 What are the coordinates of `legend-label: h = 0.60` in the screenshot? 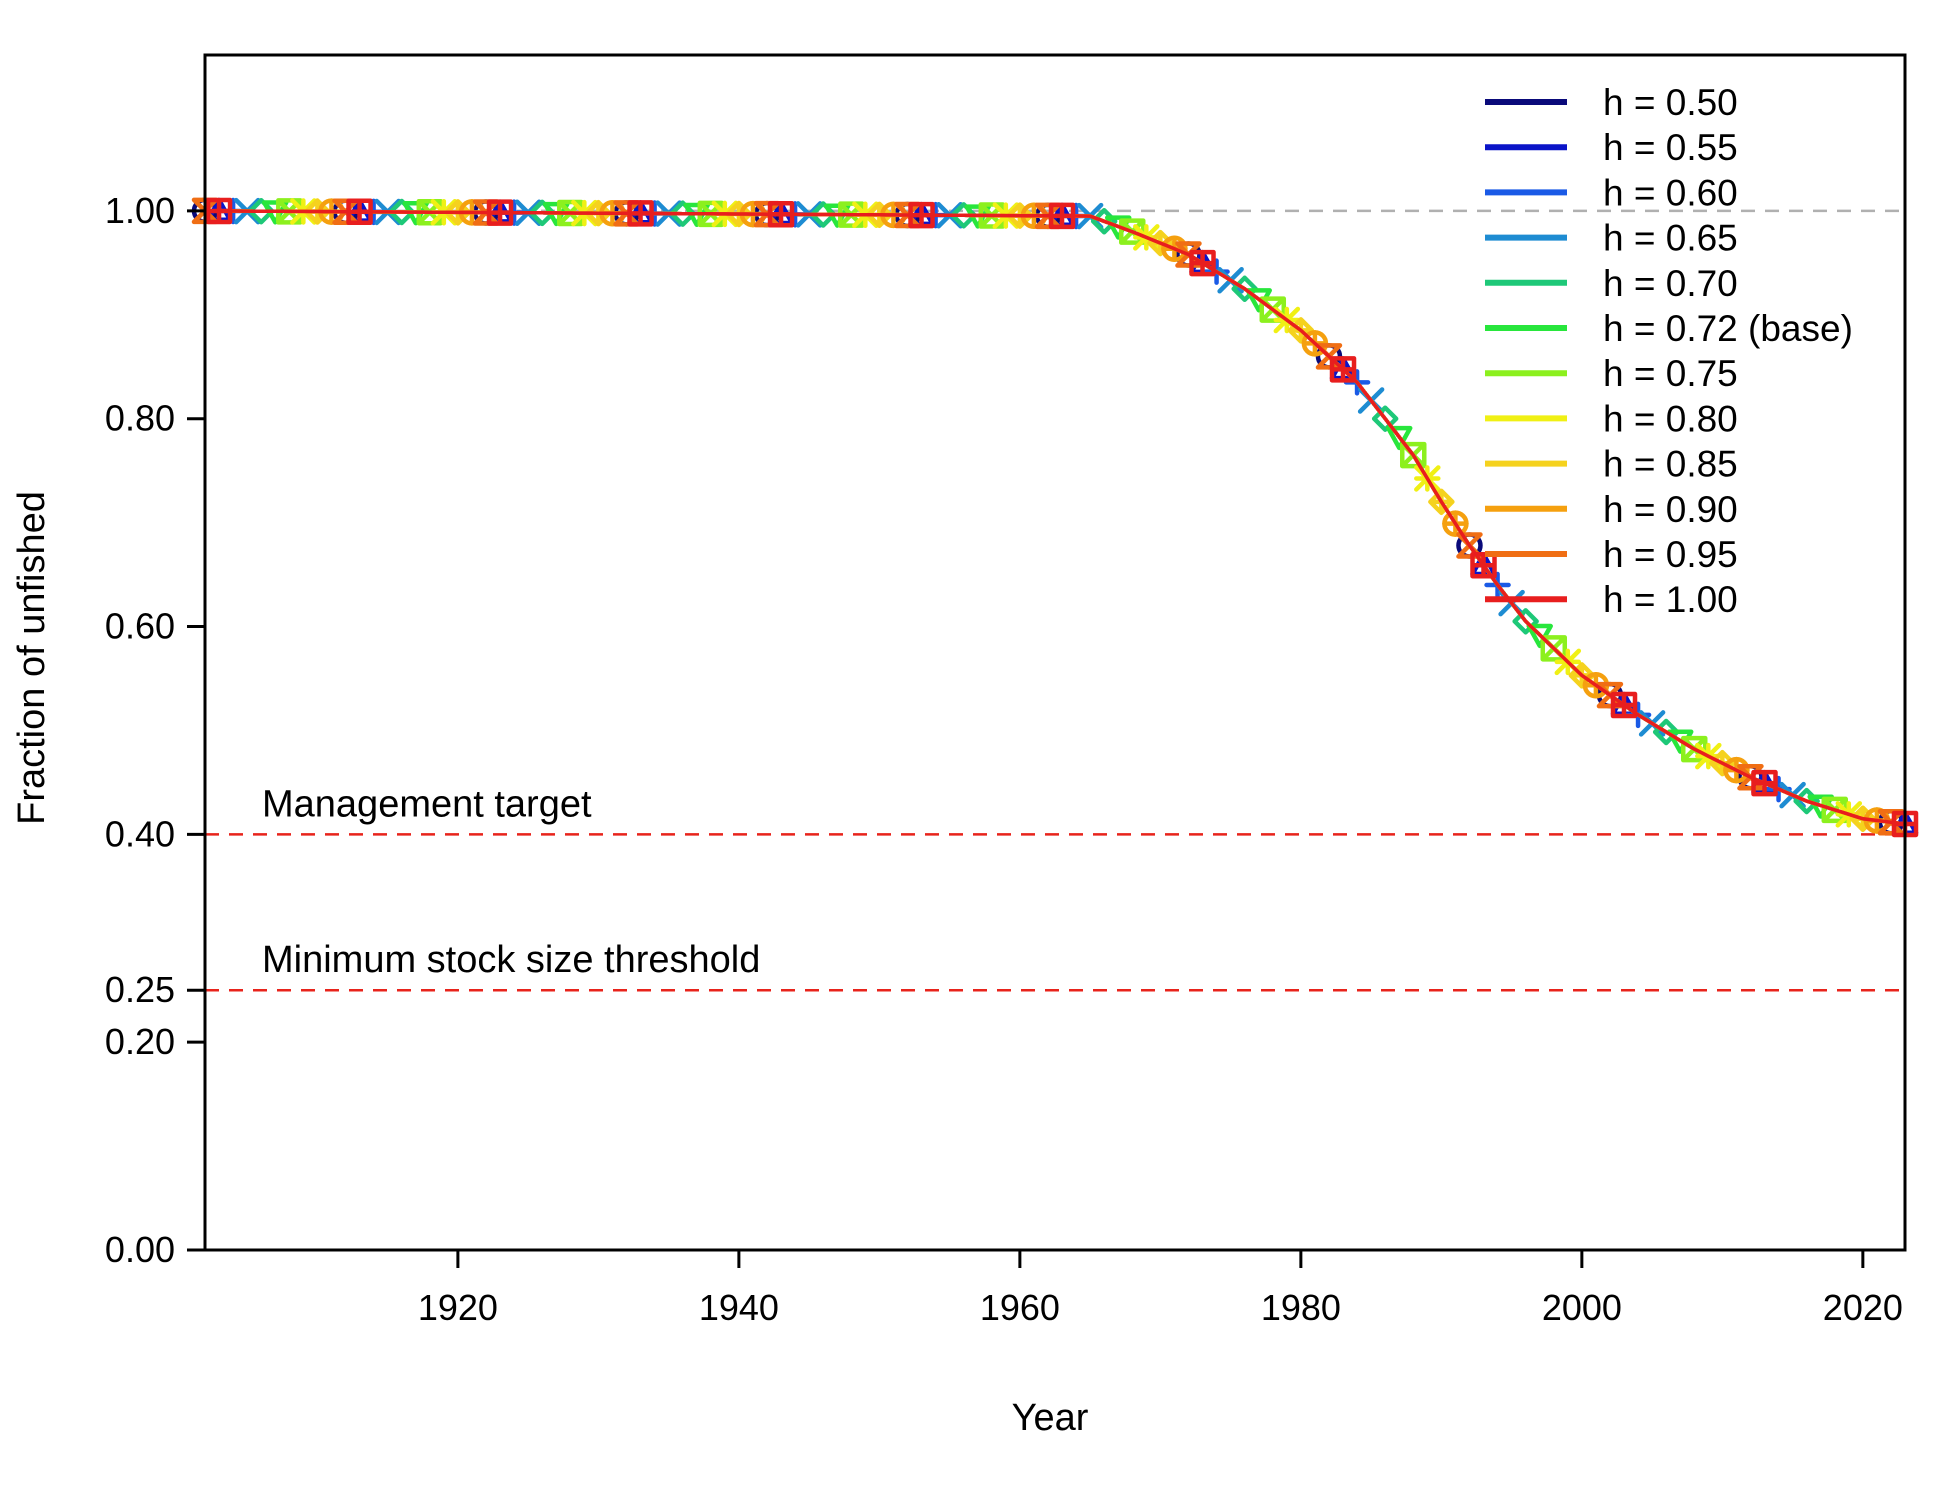 It's located at (1670, 192).